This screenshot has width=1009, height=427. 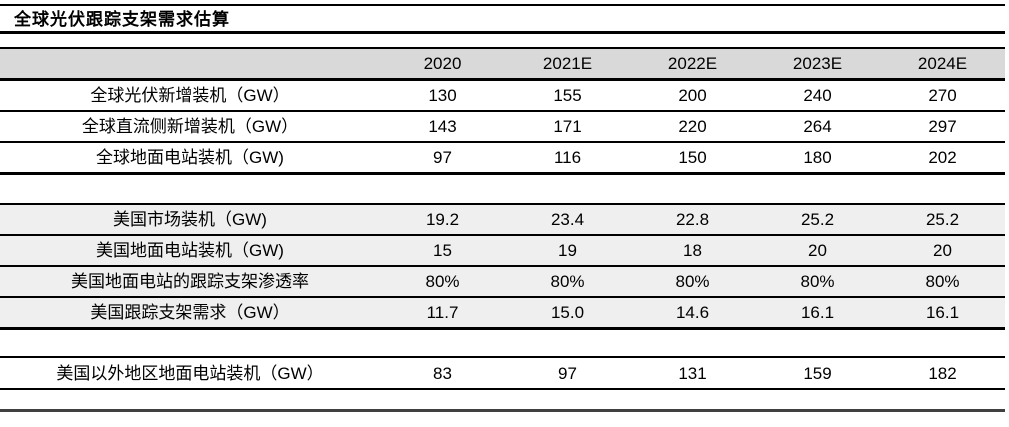 I want to click on cell-value: 131, so click(x=692, y=373).